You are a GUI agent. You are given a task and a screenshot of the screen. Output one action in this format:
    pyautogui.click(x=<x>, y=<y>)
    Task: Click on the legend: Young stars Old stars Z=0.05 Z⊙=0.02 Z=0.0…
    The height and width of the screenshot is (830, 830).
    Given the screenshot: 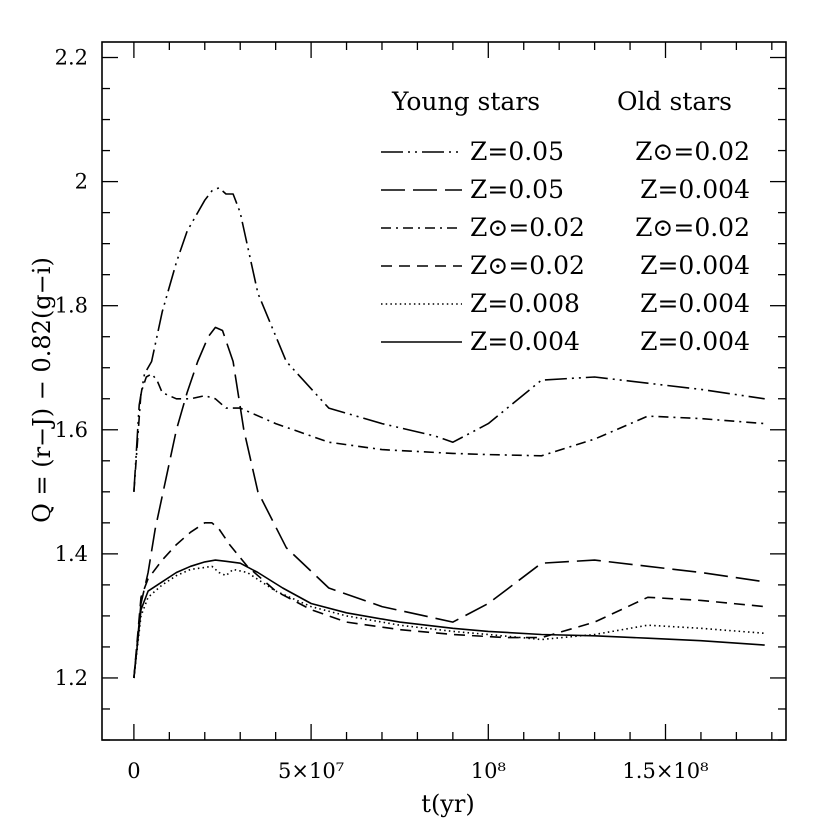 What is the action you would take?
    pyautogui.click(x=565, y=221)
    